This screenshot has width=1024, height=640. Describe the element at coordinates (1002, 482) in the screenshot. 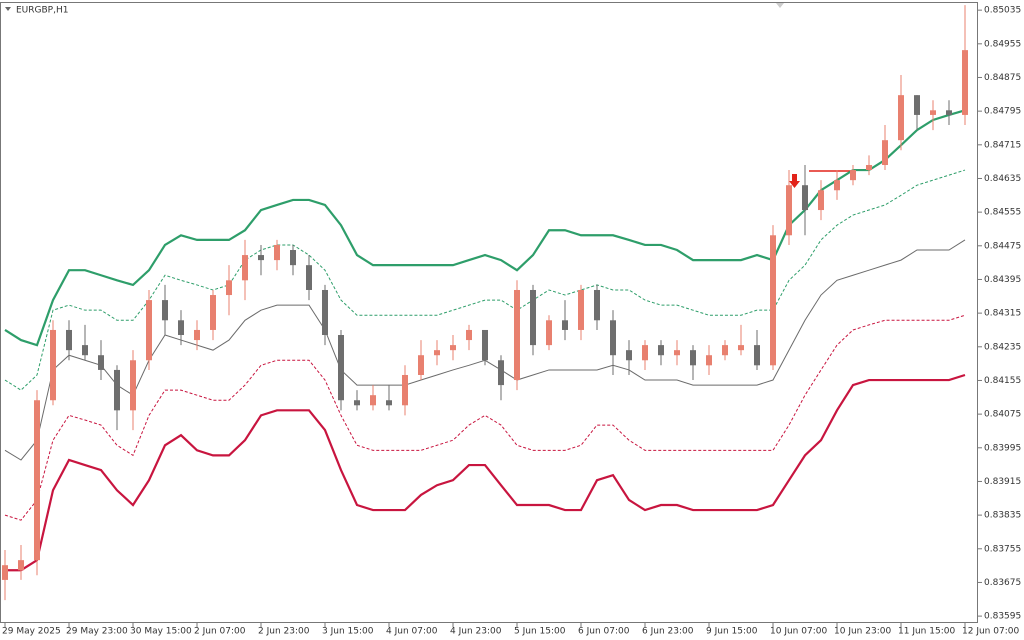

I see `y-tick-label: 0.83915` at that location.